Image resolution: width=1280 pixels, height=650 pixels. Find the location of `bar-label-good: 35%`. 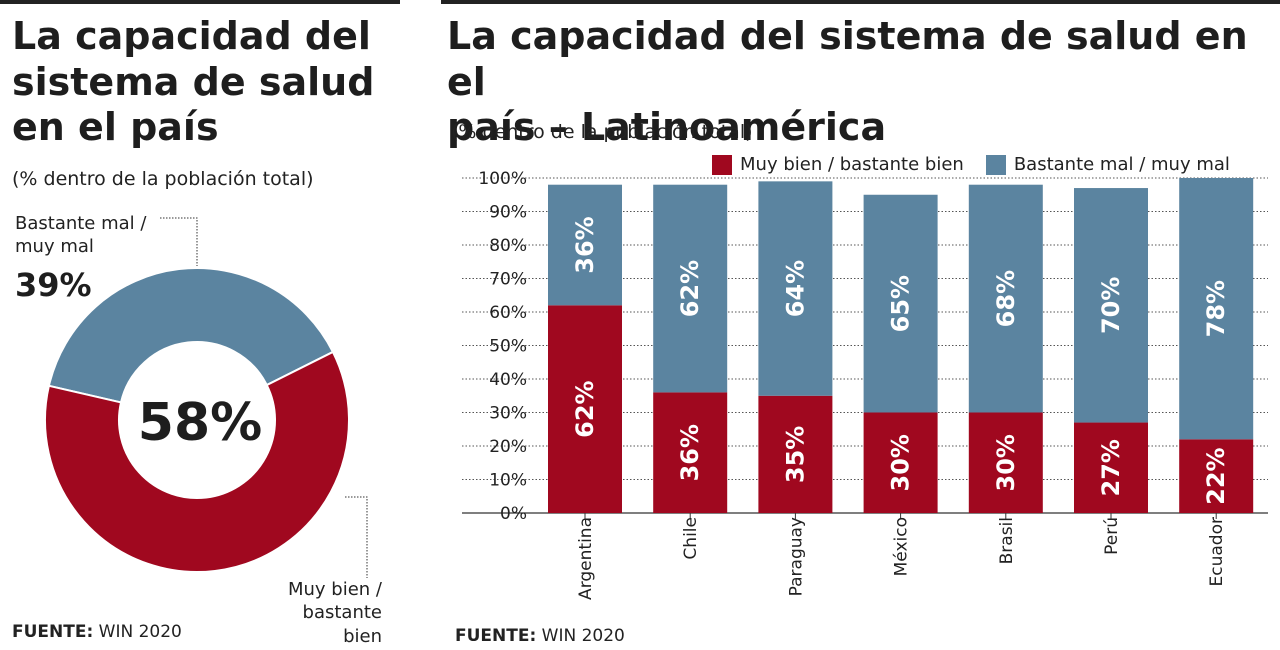

bar-label-good: 35% is located at coordinates (795, 454).